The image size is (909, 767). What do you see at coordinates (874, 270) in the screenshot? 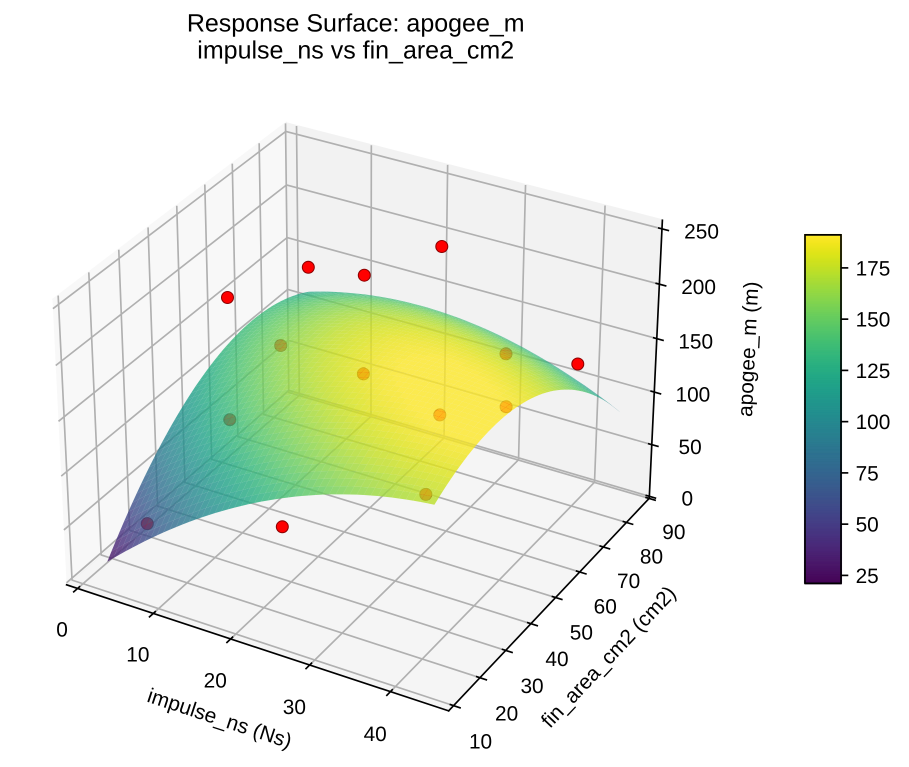
I see `svg-text: 175` at bounding box center [874, 270].